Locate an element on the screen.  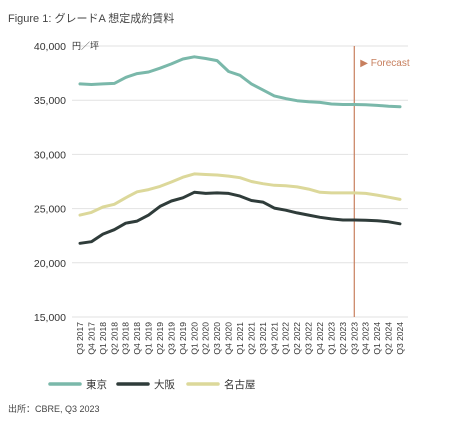
y-tick-label: 20,000 is located at coordinates (50, 264).